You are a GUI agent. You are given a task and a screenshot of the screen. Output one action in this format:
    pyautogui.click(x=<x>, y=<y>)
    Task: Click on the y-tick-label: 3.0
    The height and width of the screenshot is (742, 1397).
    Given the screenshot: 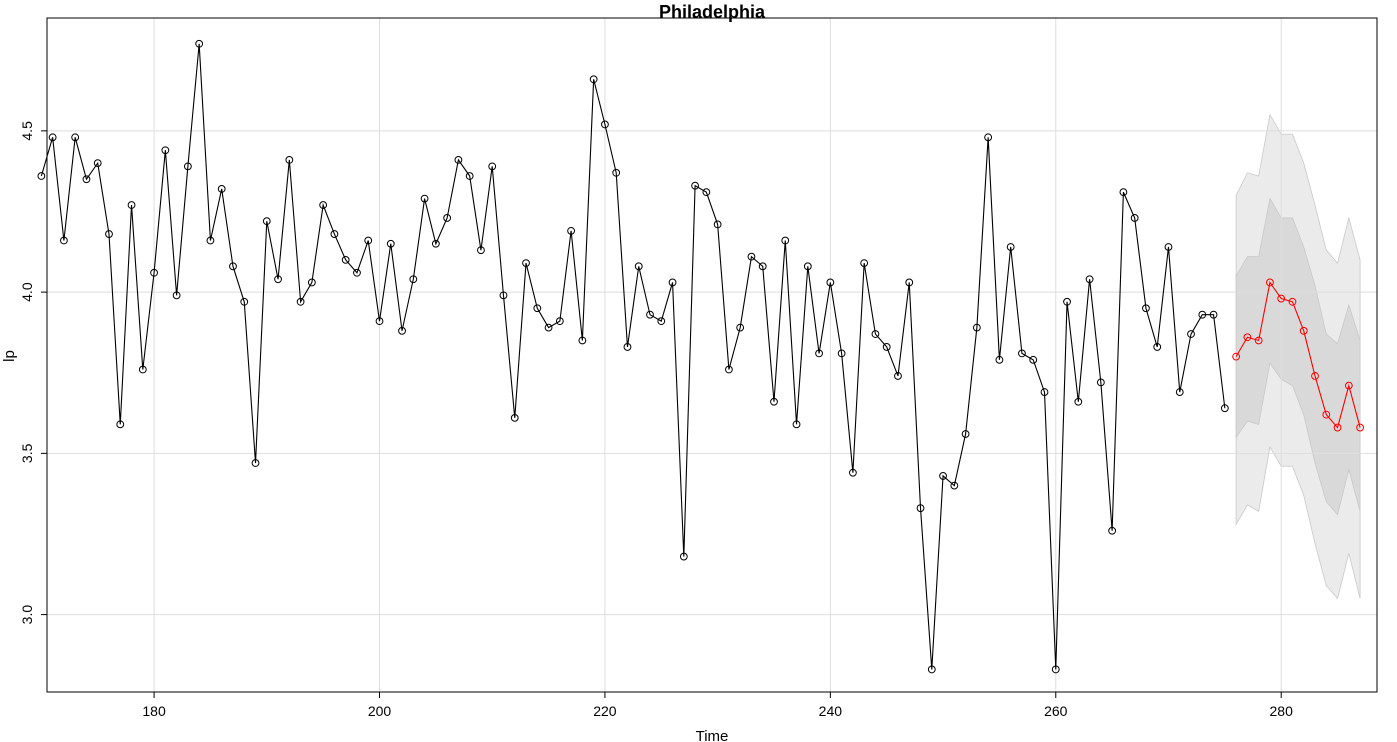 What is the action you would take?
    pyautogui.click(x=27, y=615)
    